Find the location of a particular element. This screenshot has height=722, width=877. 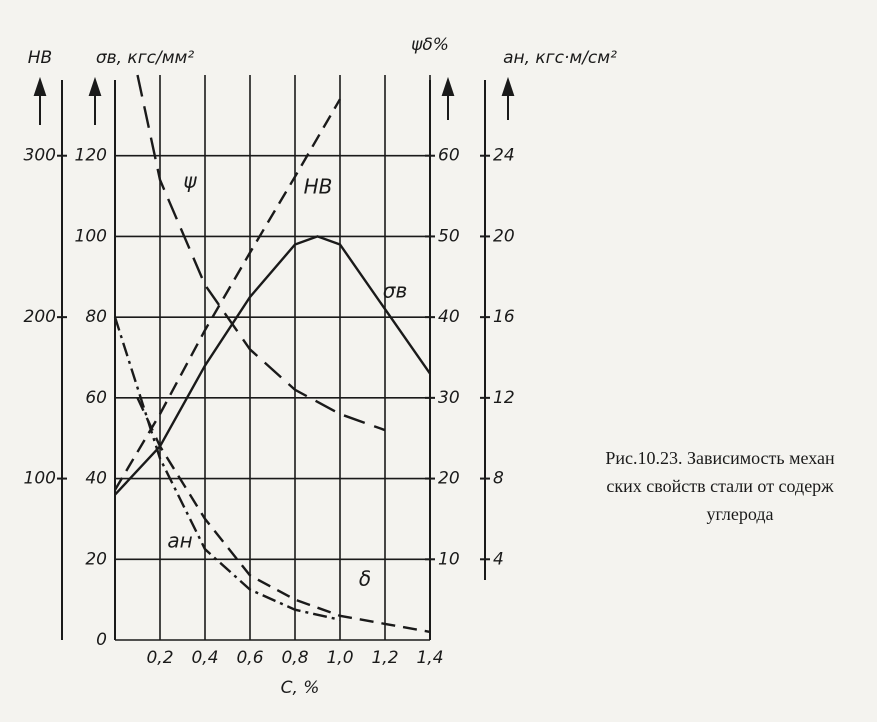

series-label: ψ is located at coordinates (190, 181).